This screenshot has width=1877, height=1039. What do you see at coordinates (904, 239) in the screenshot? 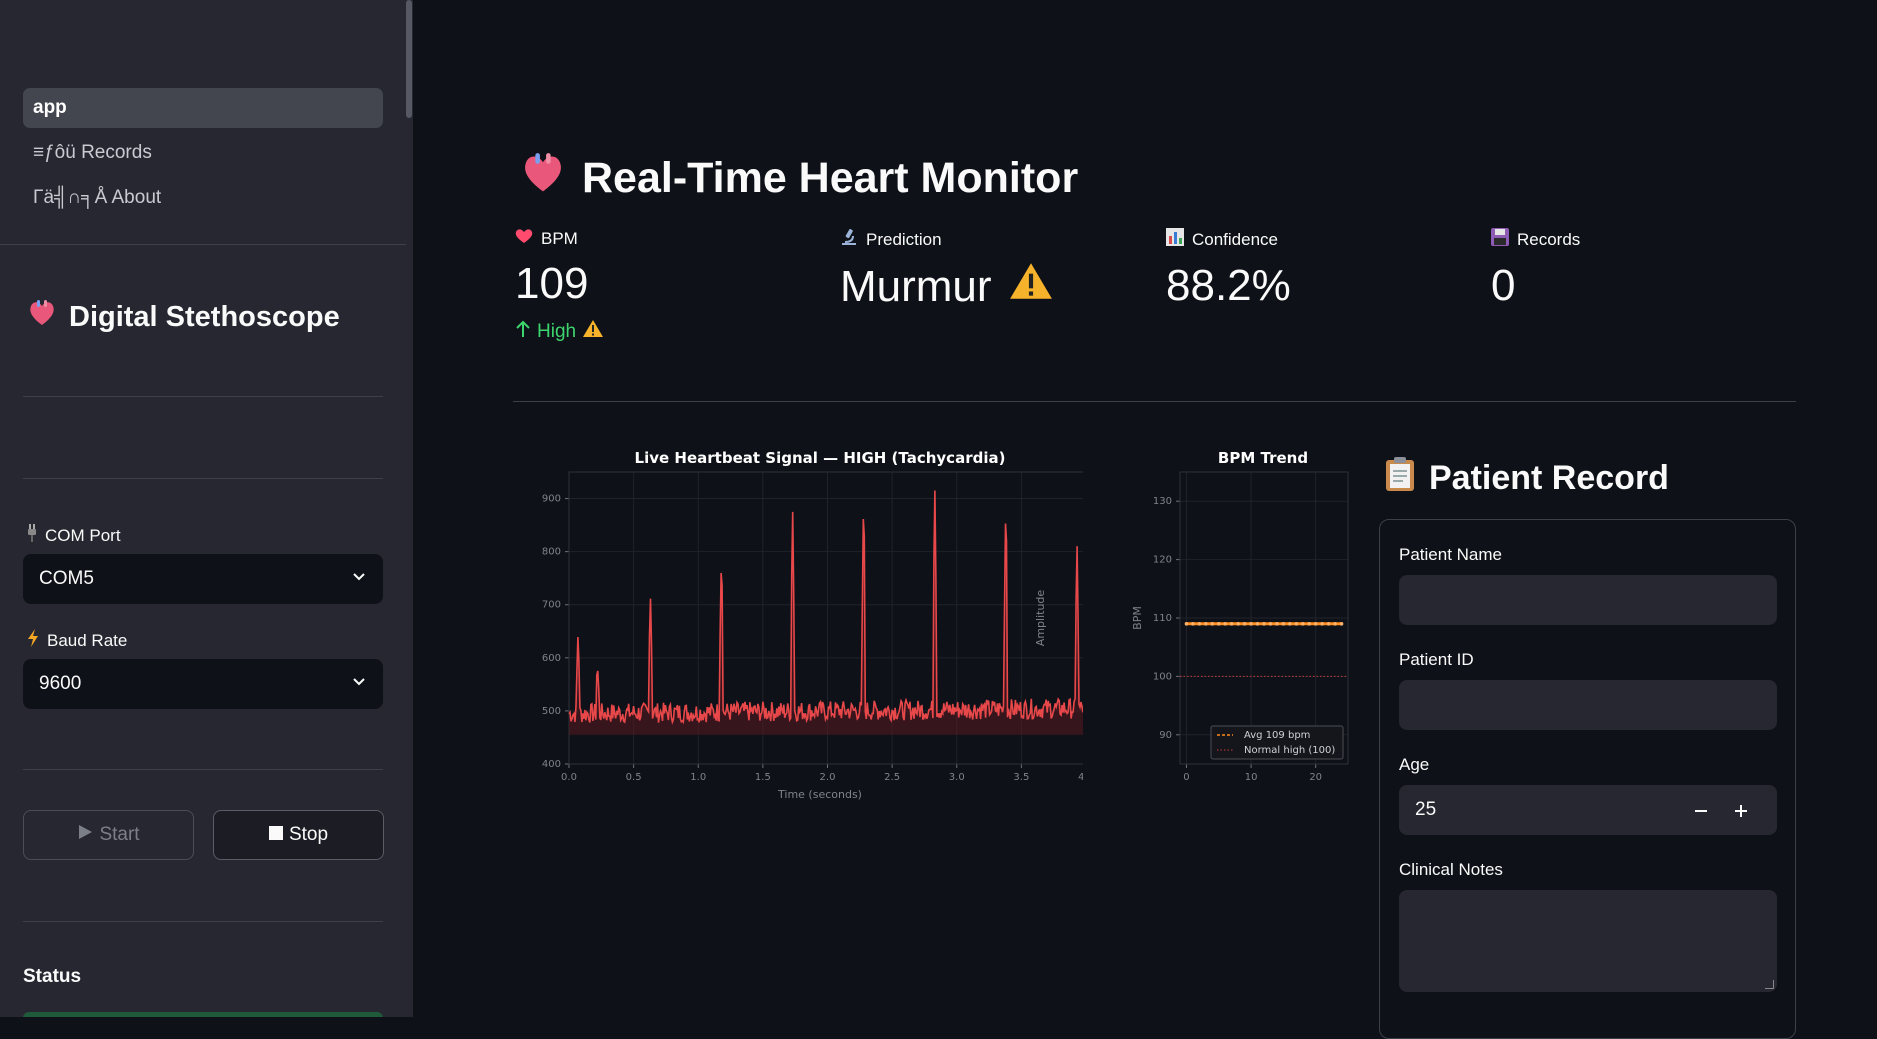
I see `metric-prediction-label-text: Prediction` at bounding box center [904, 239].